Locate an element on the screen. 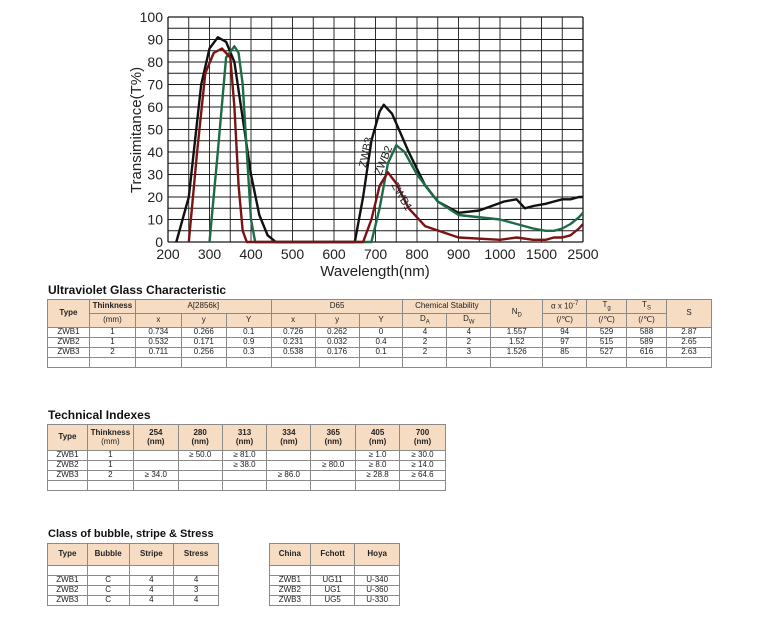 Image resolution: width=765 pixels, height=643 pixels. uv-cell: 0.256 is located at coordinates (203, 352).